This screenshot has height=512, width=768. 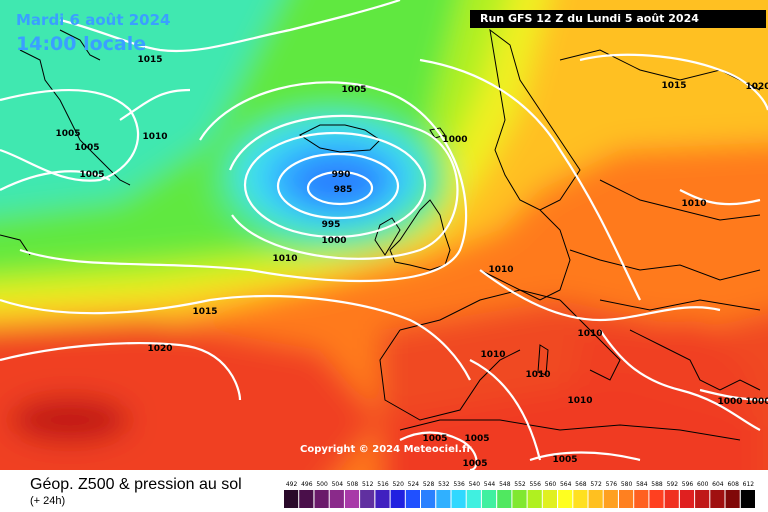 I want to click on isobar-label: 990, so click(x=341, y=175).